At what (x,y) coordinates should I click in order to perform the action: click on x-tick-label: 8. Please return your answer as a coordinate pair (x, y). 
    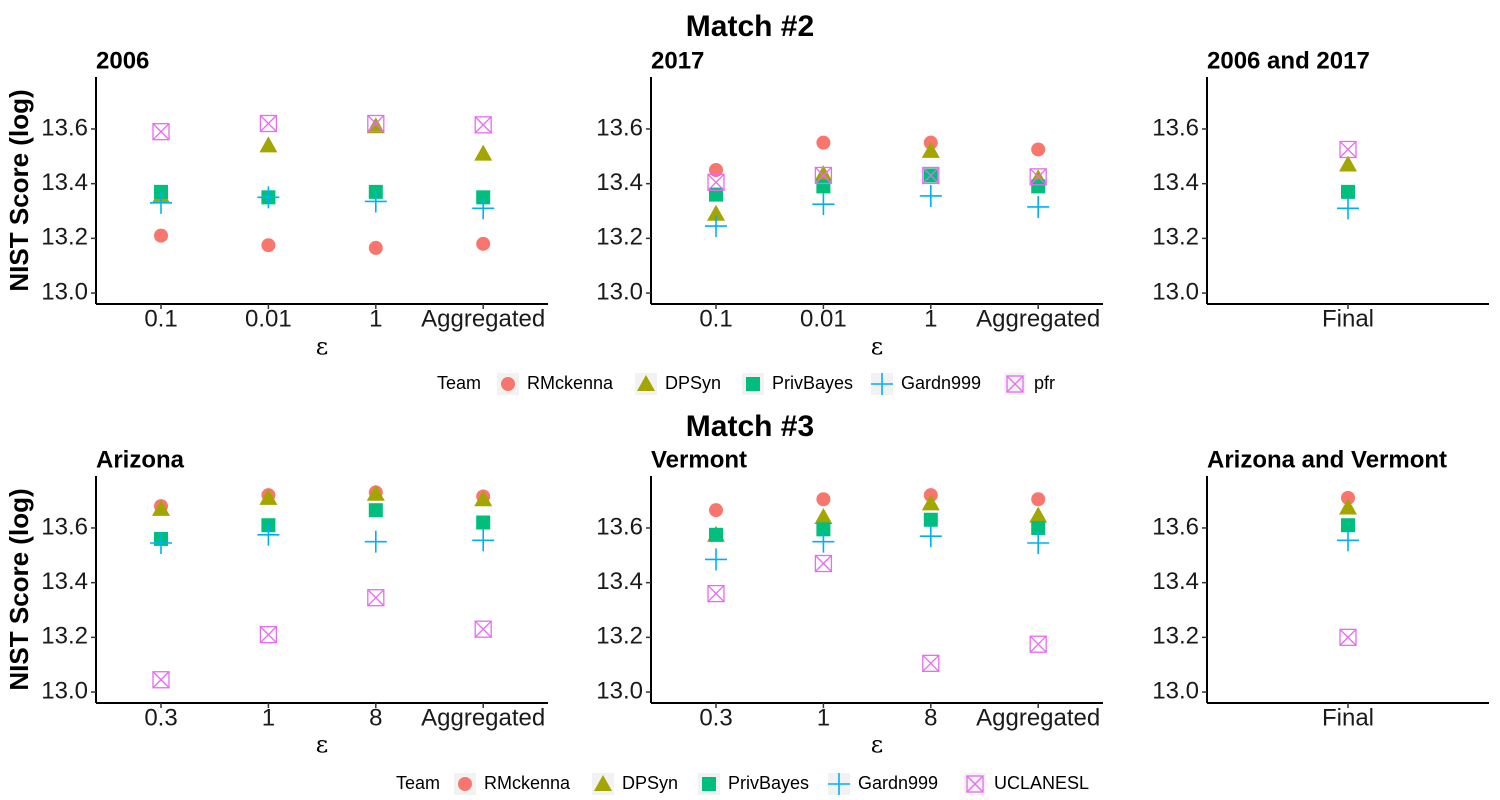
    Looking at the image, I should click on (930, 717).